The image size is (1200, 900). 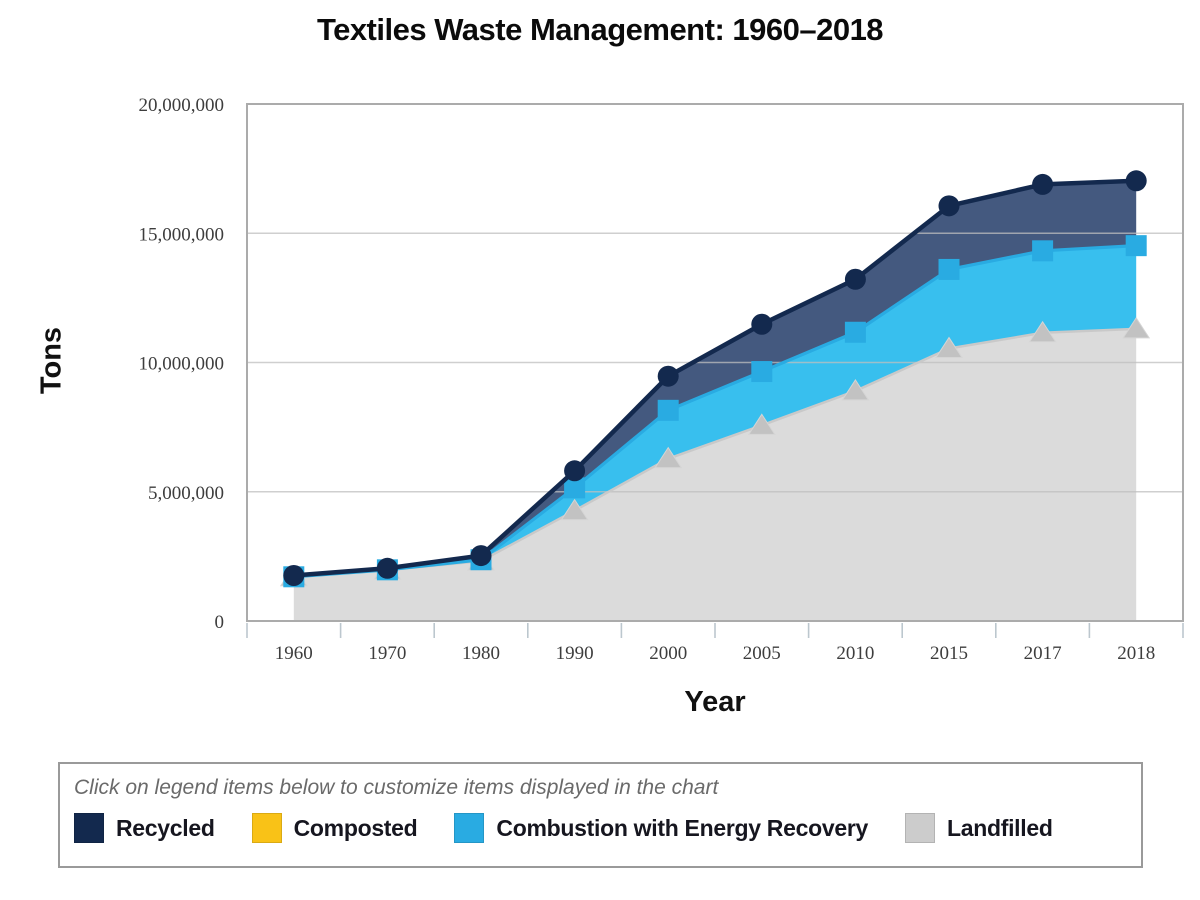 What do you see at coordinates (919, 828) in the screenshot?
I see `landfilled-swatch-icon` at bounding box center [919, 828].